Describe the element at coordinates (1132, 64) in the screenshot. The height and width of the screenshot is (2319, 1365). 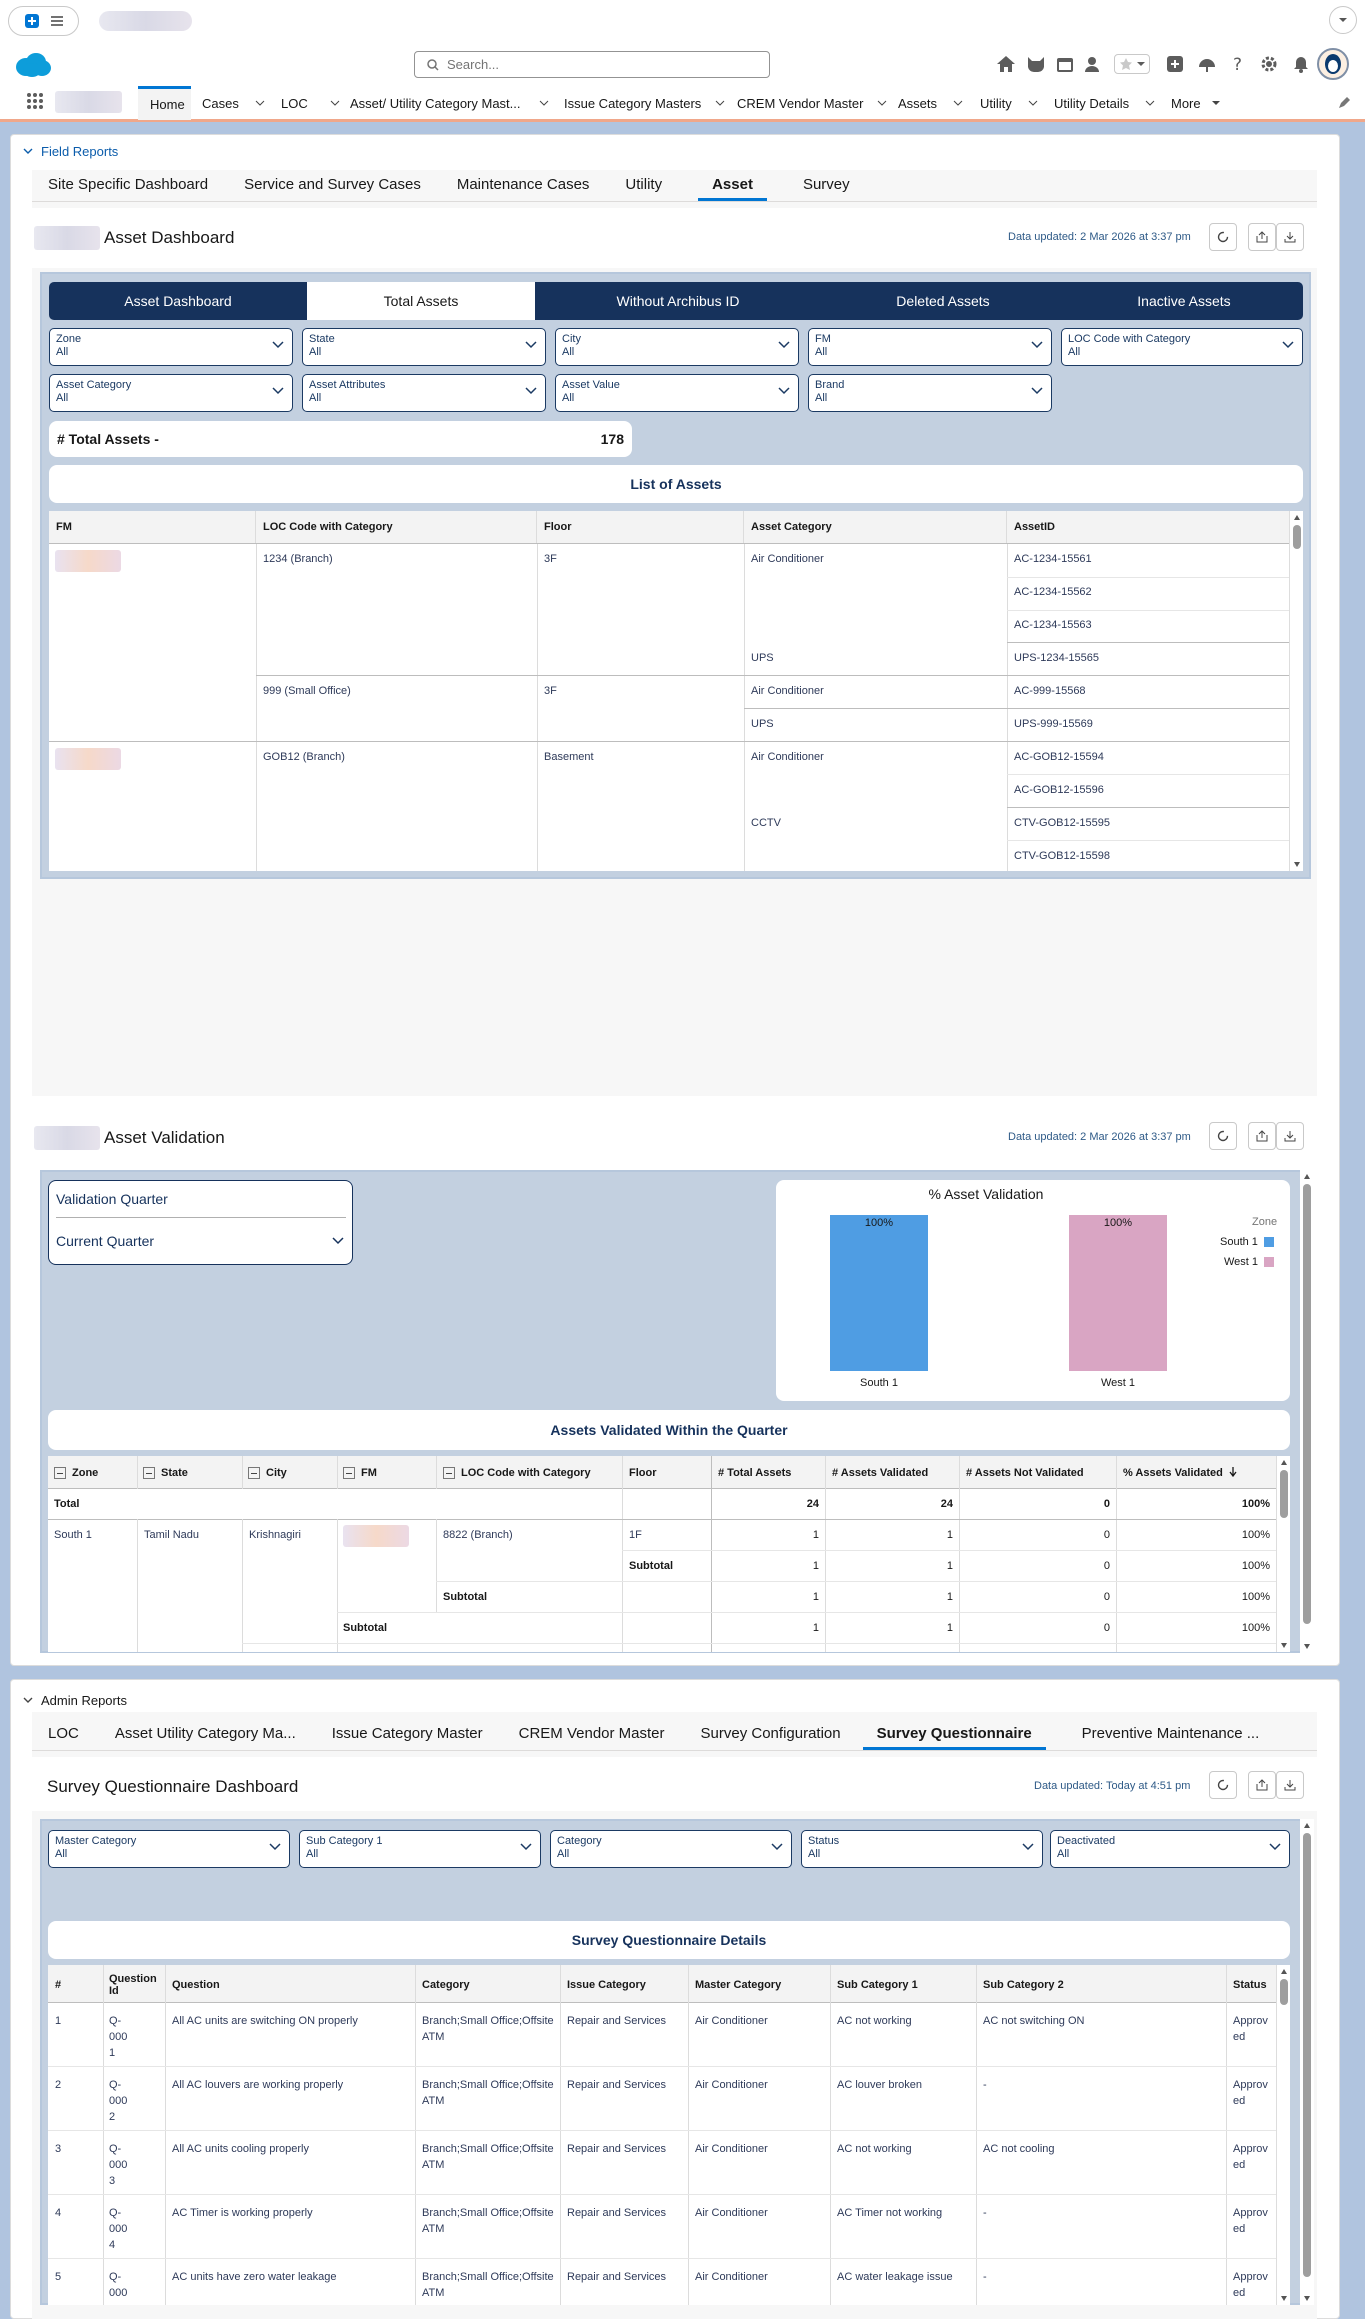
I see `favorites-star-icon` at that location.